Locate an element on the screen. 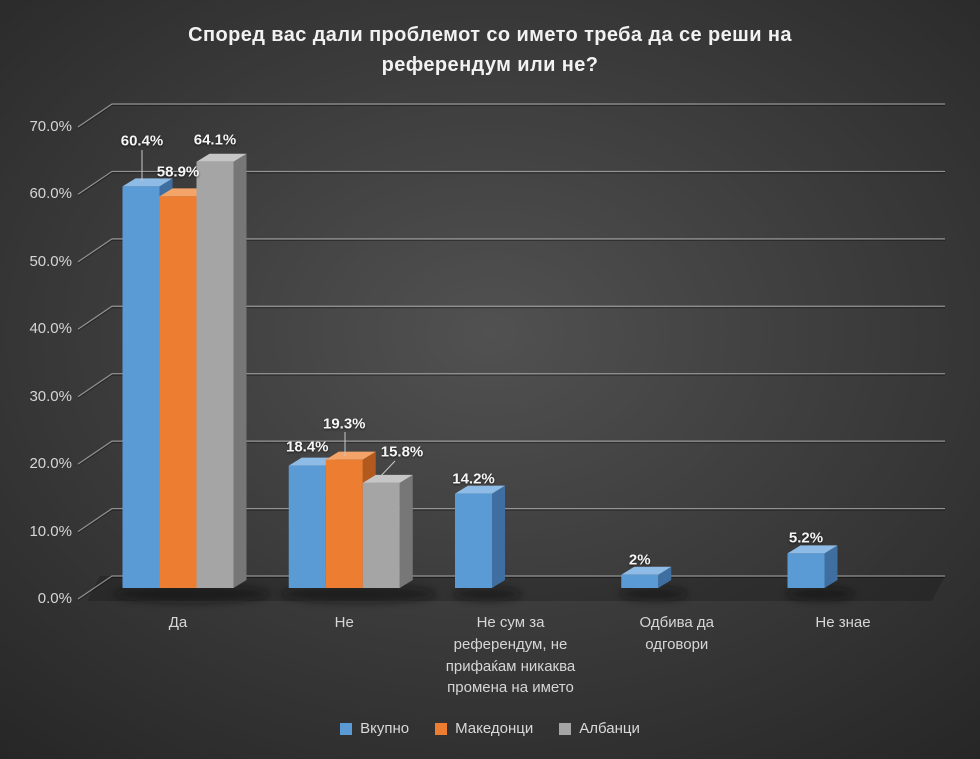 The image size is (980, 759). data-label: 64.1% is located at coordinates (215, 140).